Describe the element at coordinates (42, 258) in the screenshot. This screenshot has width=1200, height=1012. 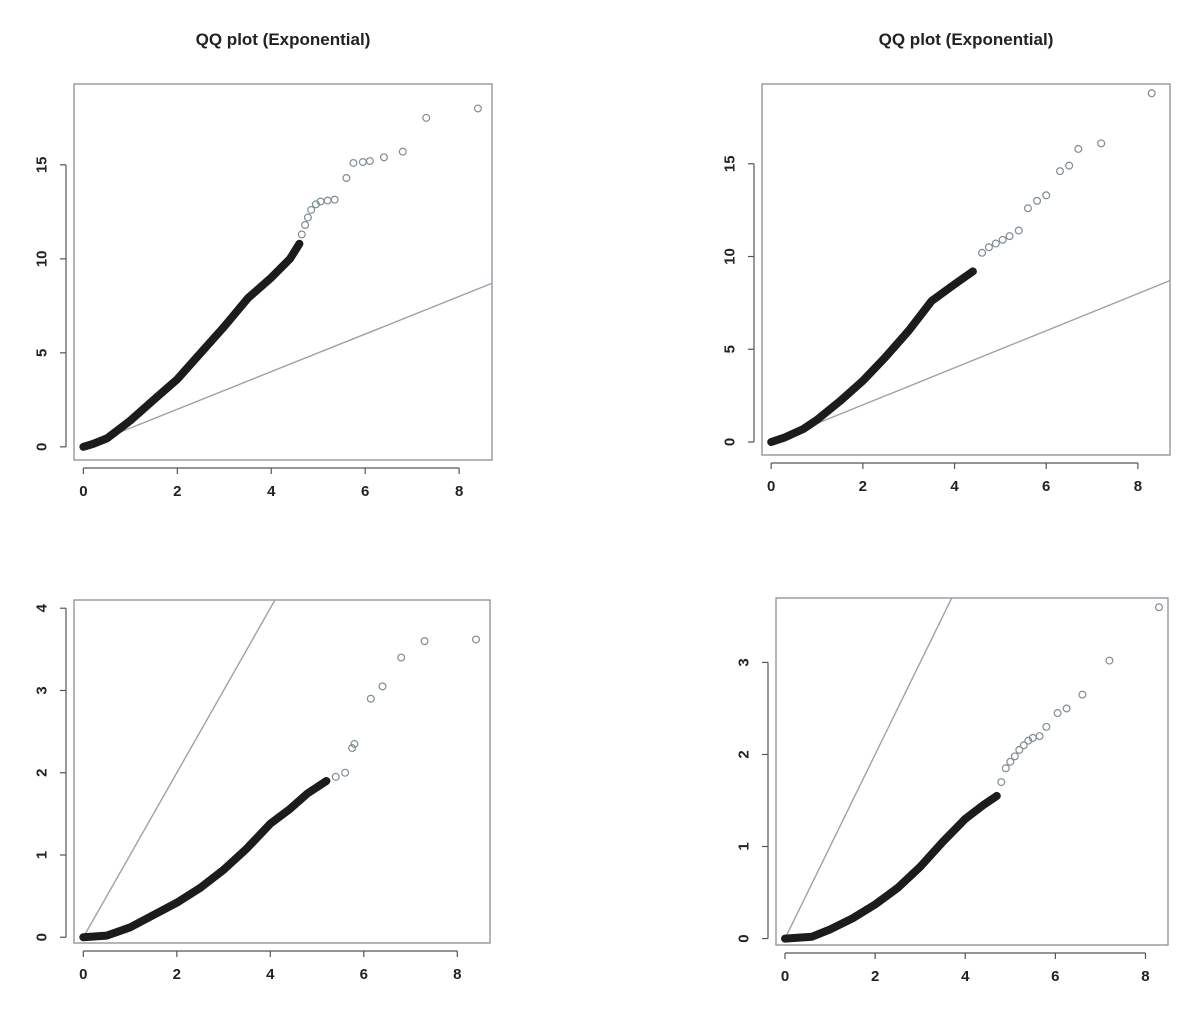
I see `y-tick-label: 10` at that location.